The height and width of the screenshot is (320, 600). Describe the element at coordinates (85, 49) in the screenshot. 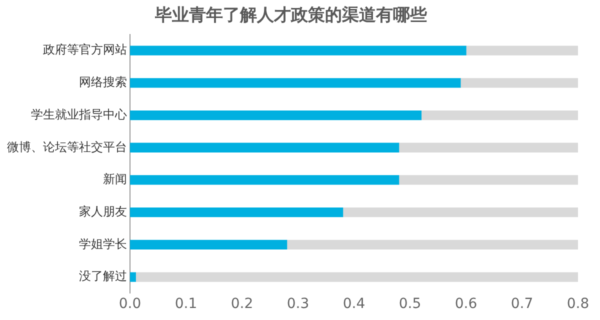

I see `y-tick-label: 政府等官方网站` at that location.